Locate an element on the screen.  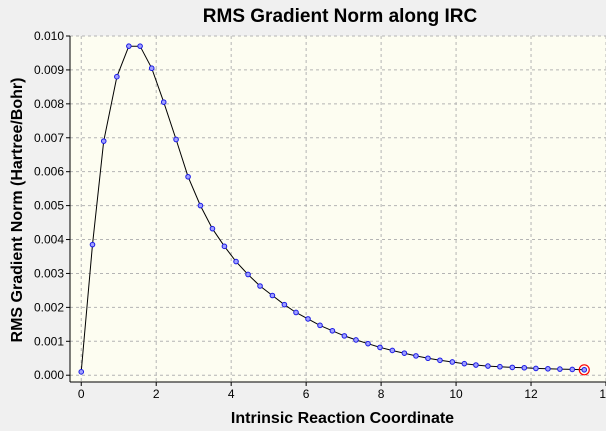
y-tick-label: 0.007 is located at coordinates (49, 138).